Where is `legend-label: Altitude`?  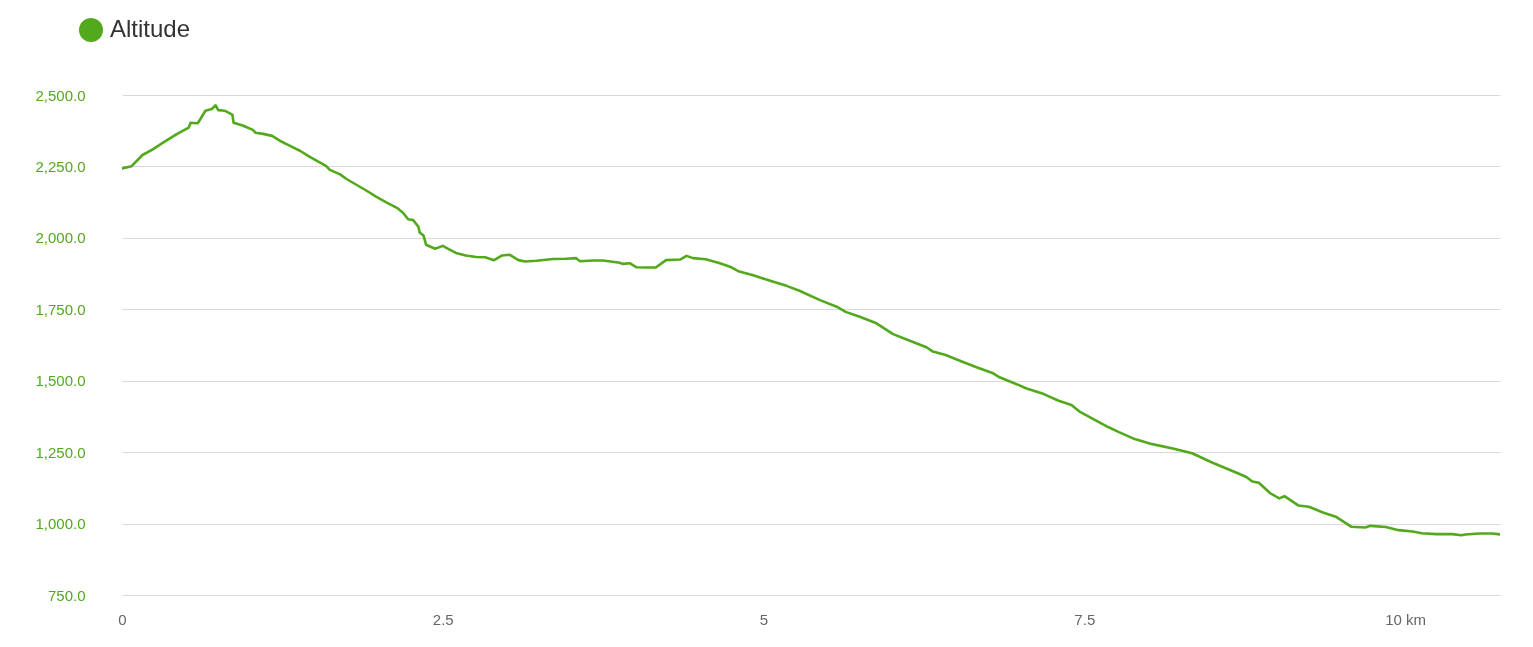
legend-label: Altitude is located at coordinates (150, 28).